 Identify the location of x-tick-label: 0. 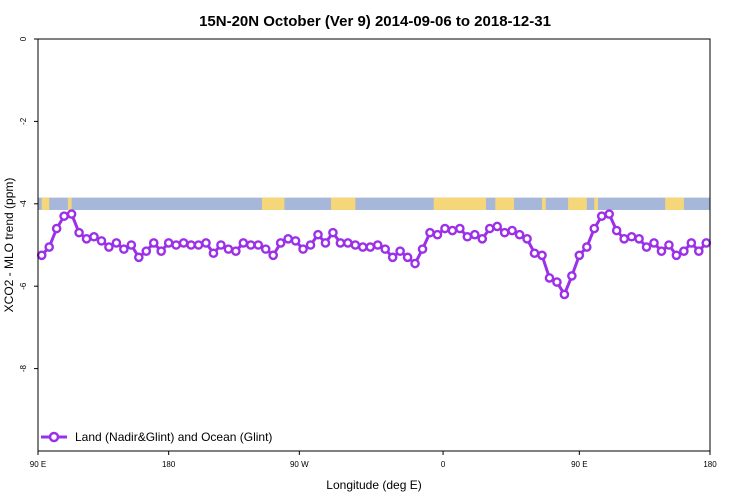
(443, 464).